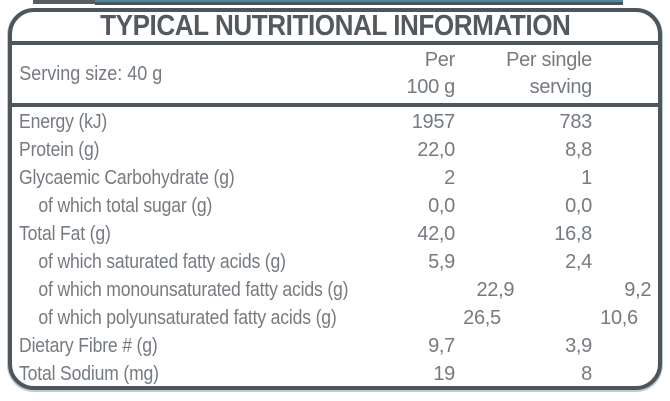  I want to click on value-per-serving: 10,6, so click(619, 318).